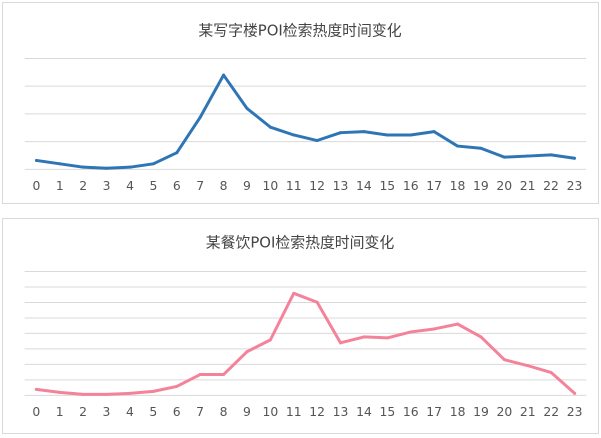  What do you see at coordinates (300, 243) in the screenshot?
I see `chart-title: 某餐饮POI检索热度时间变化` at bounding box center [300, 243].